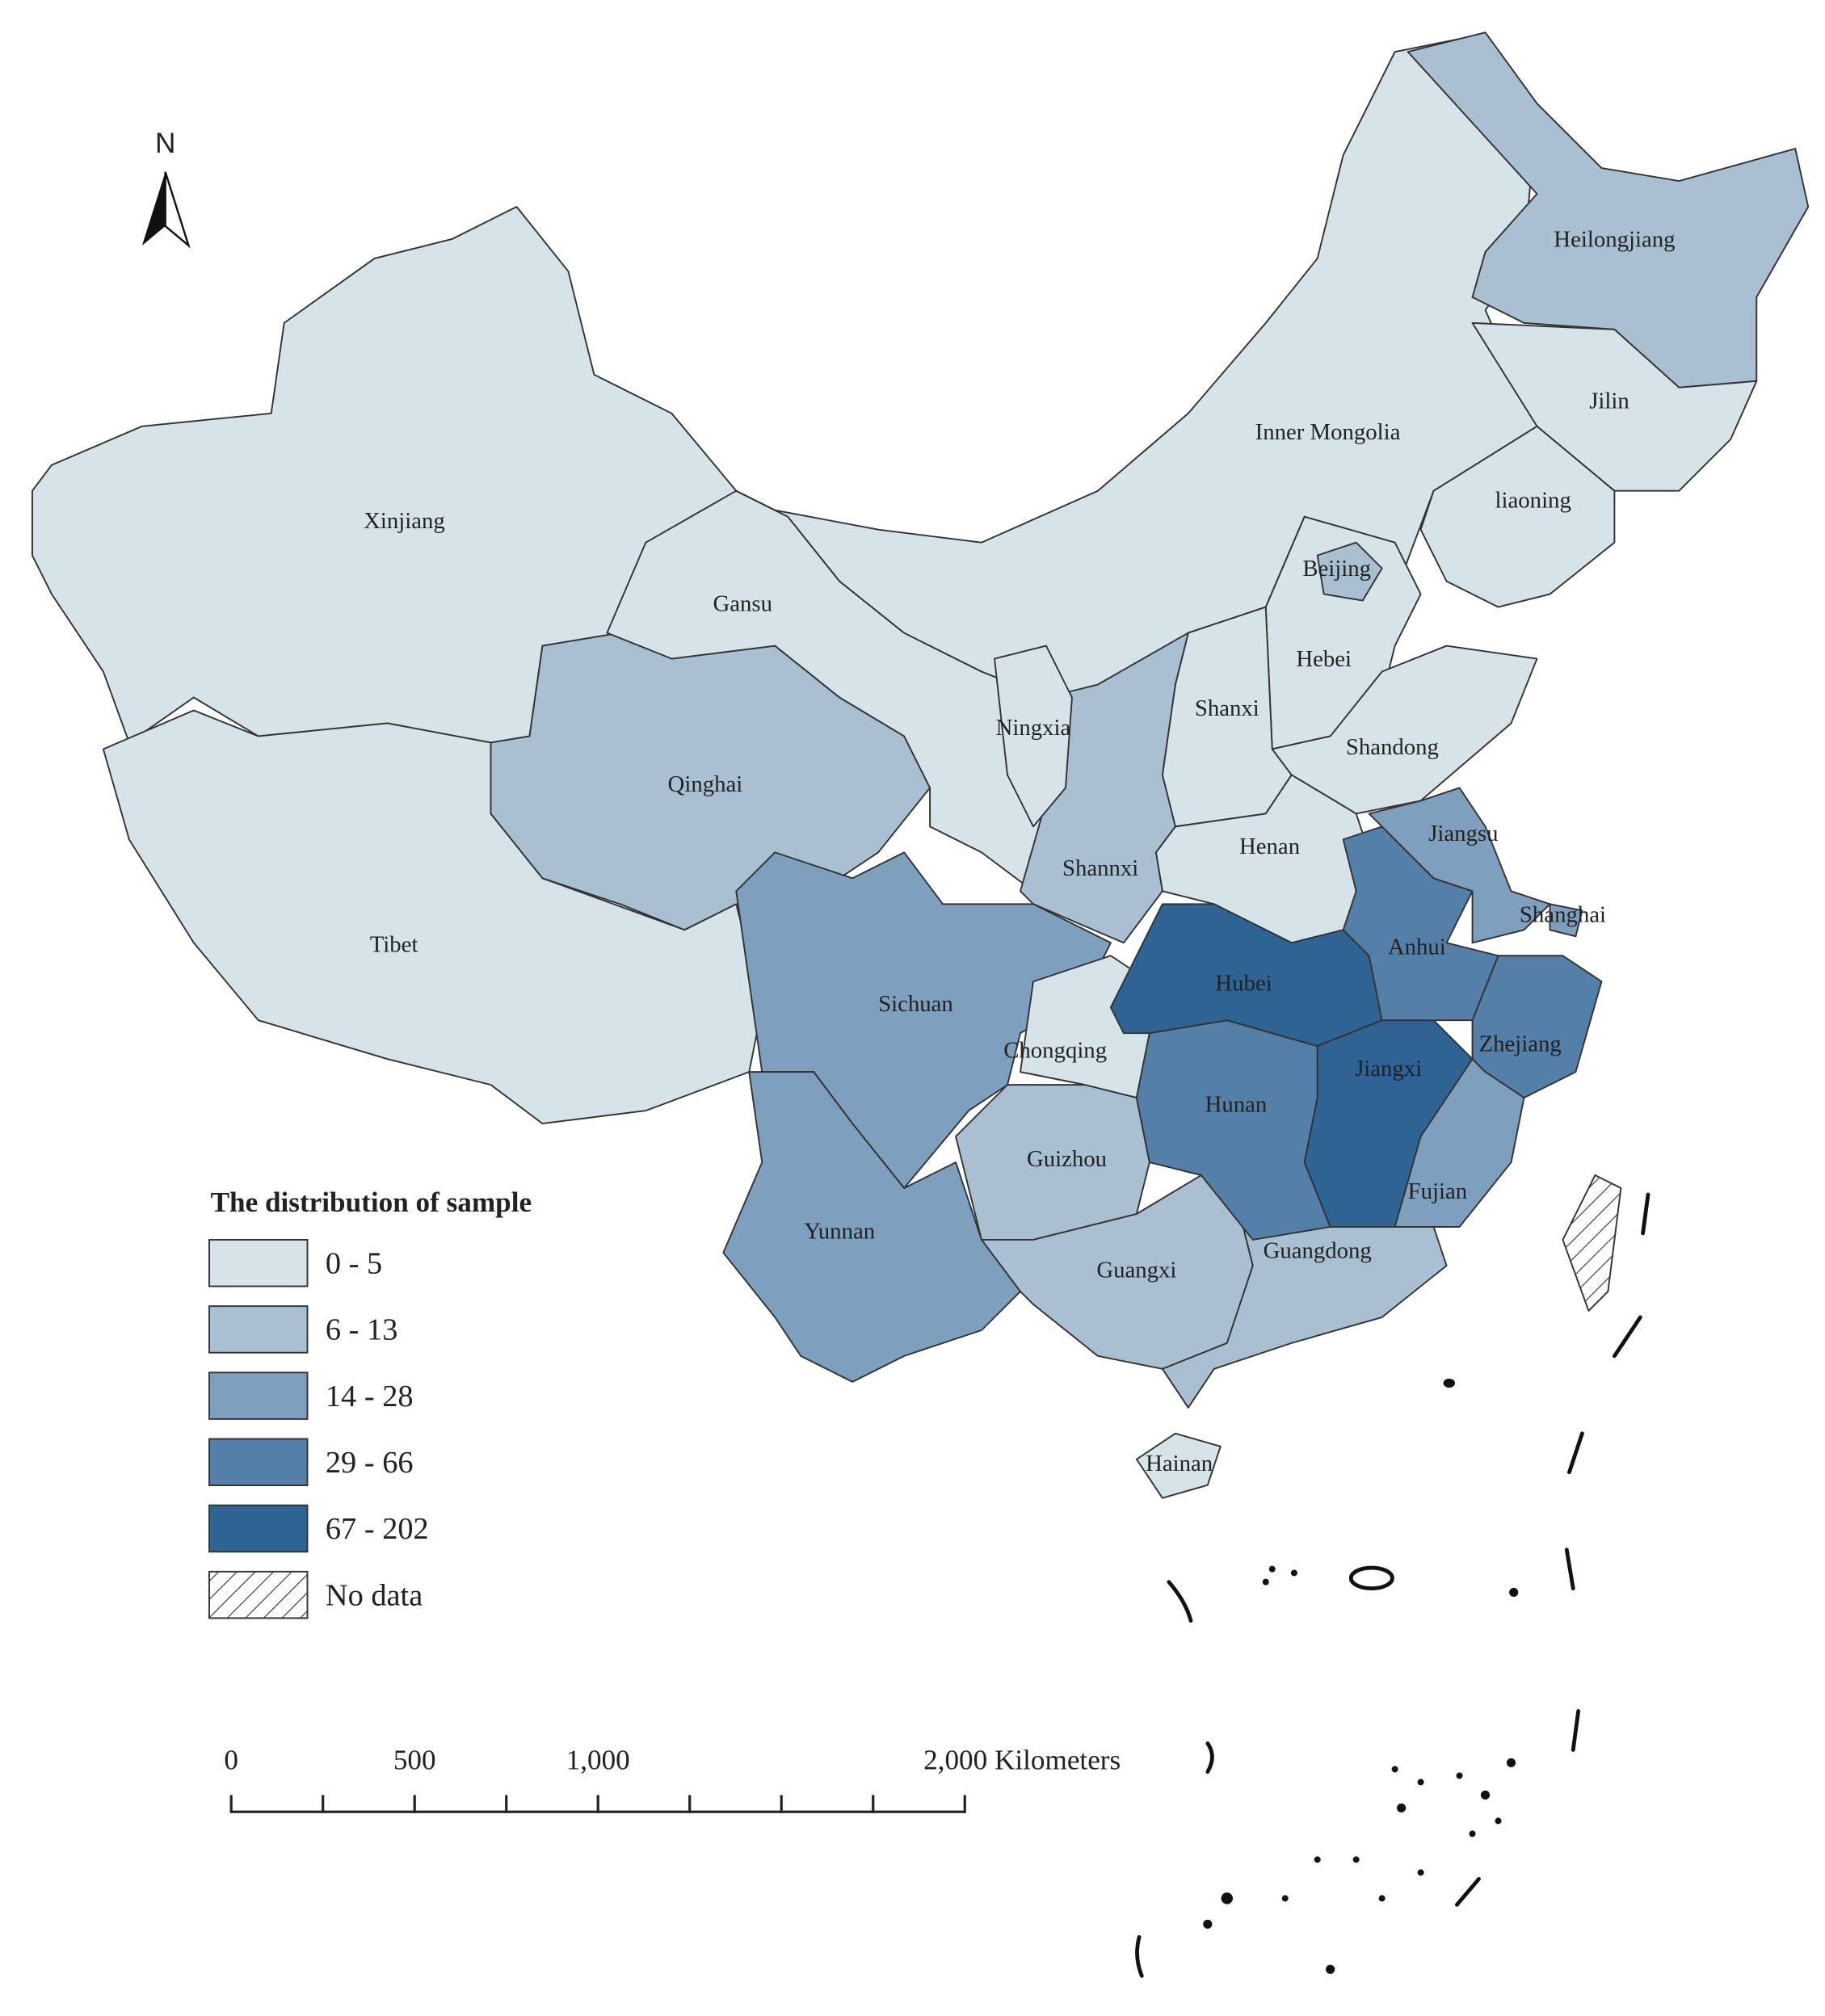 The height and width of the screenshot is (2016, 1825). Describe the element at coordinates (705, 784) in the screenshot. I see `province-label: Qinghai` at that location.